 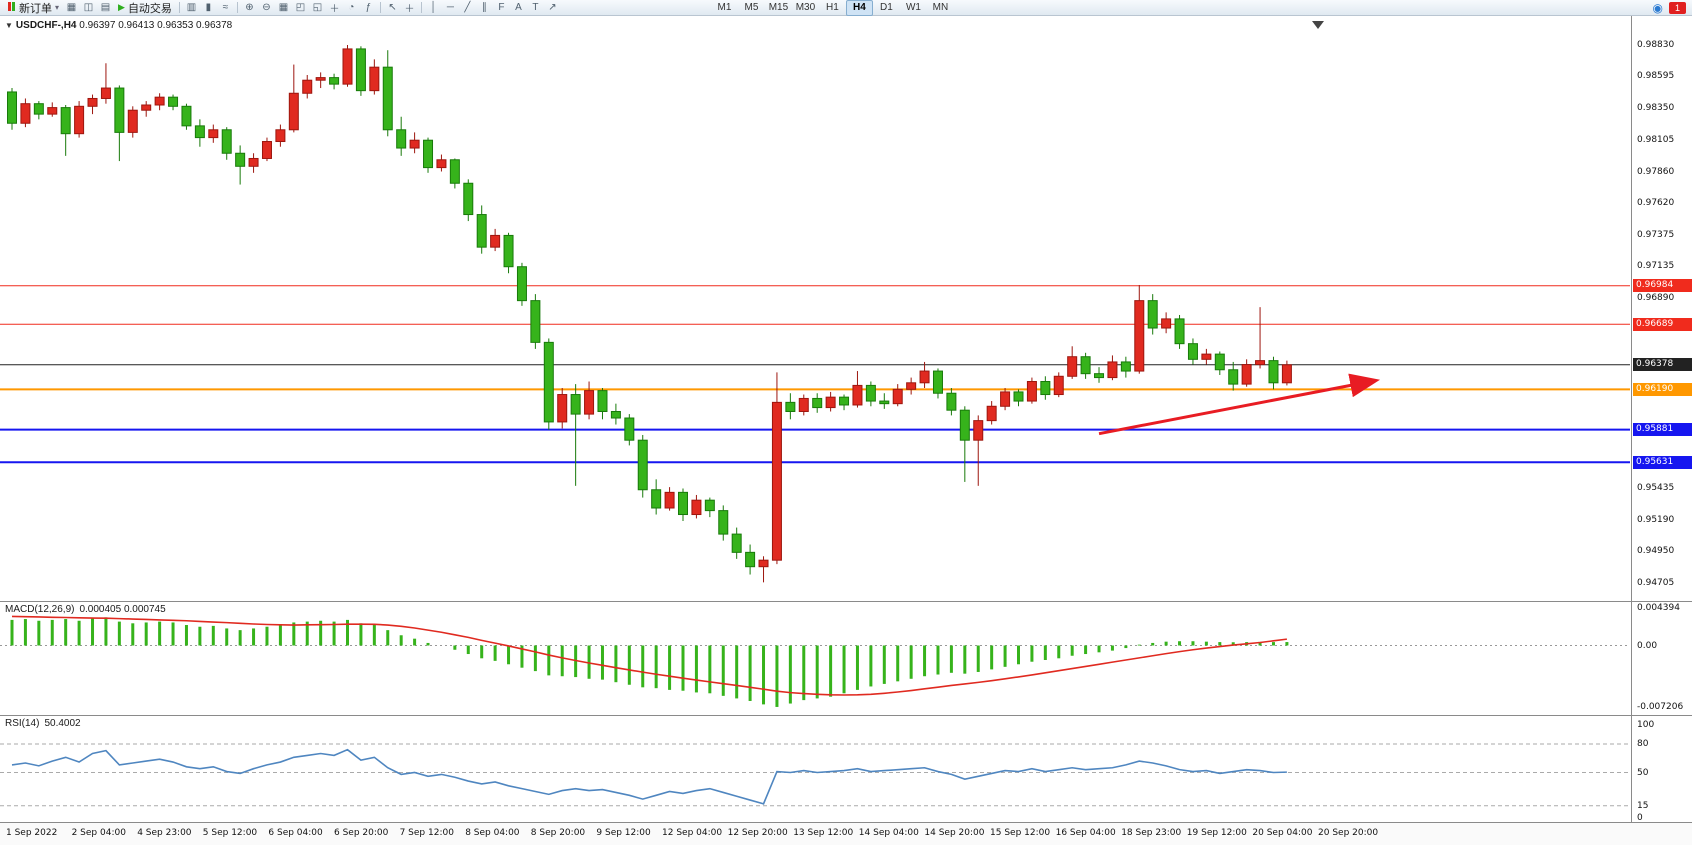 I want to click on rsi-label: RSI(14) 50.4002, so click(x=43, y=723).